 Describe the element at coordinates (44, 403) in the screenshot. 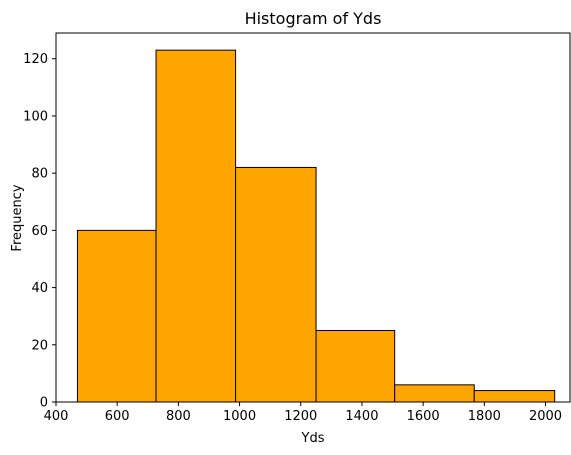

I see `y-tick-label: 0` at that location.